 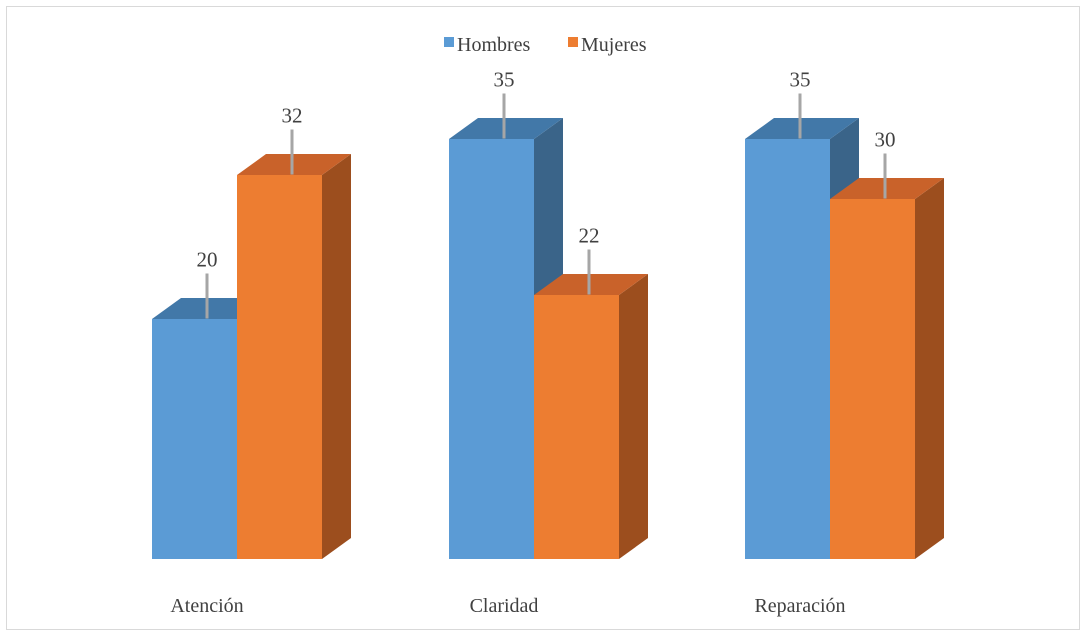 What do you see at coordinates (294, 164) in the screenshot?
I see `bar-top-atencion-mujeres` at bounding box center [294, 164].